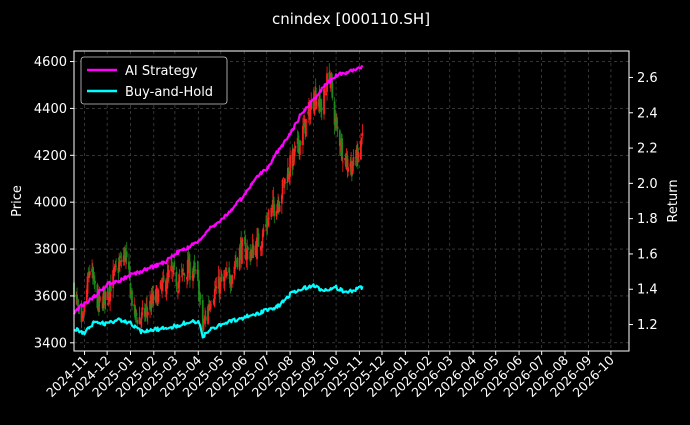 The width and height of the screenshot is (690, 425). I want to click on legend-box, so click(154, 80).